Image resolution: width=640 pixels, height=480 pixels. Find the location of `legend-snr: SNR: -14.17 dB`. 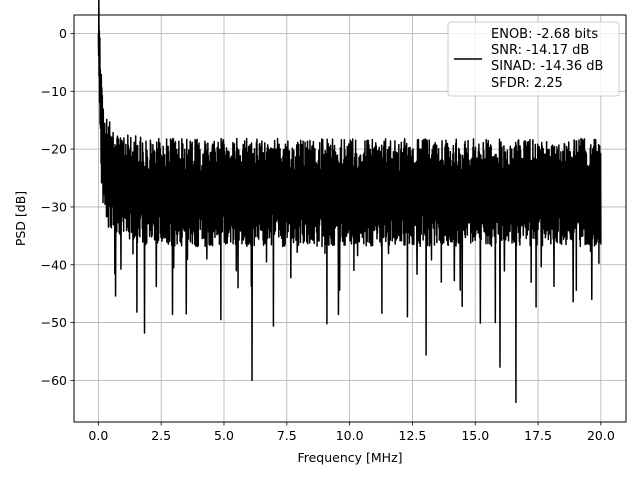

legend-snr: SNR: -14.17 dB is located at coordinates (540, 50).